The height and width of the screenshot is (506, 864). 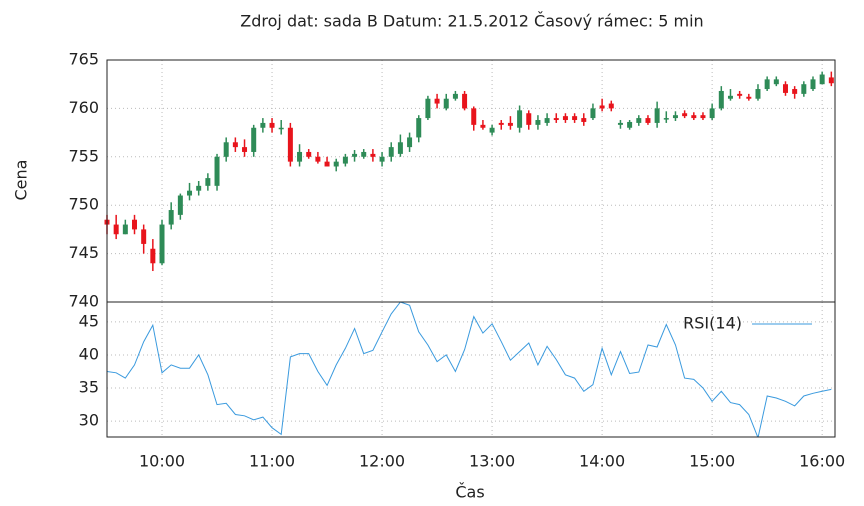 I want to click on y-tick-label: 765, so click(x=83, y=59).